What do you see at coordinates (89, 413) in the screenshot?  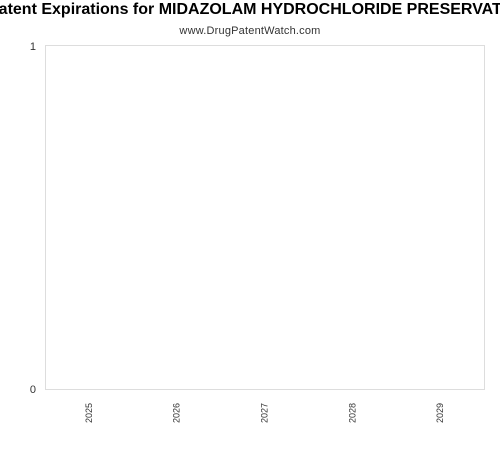 I see `x-tick-label: 2025` at bounding box center [89, 413].